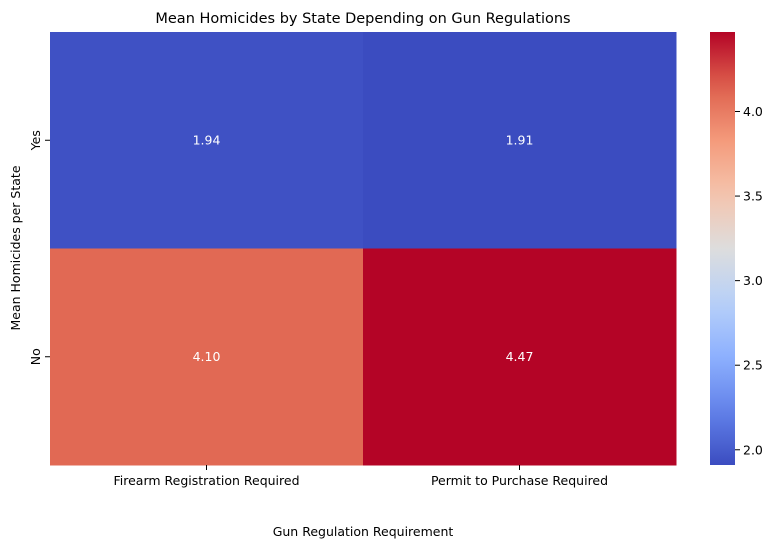 Image resolution: width=776 pixels, height=551 pixels. Describe the element at coordinates (519, 480) in the screenshot. I see `x-tick-label: Permit to Purchase Required` at that location.